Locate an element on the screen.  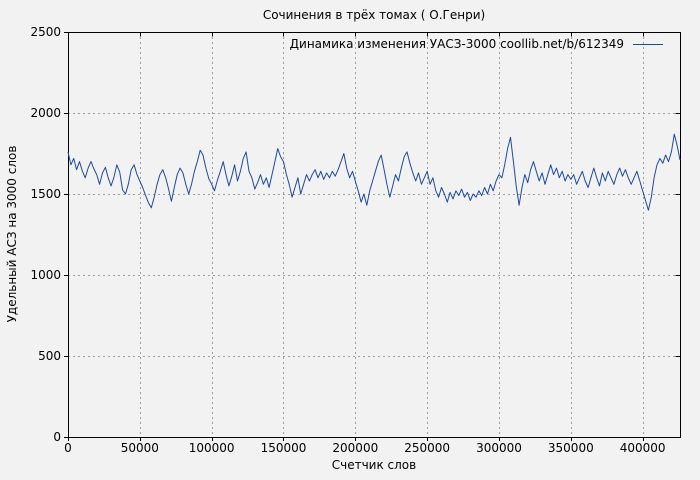
x-tick-label: 400000 is located at coordinates (642, 448).